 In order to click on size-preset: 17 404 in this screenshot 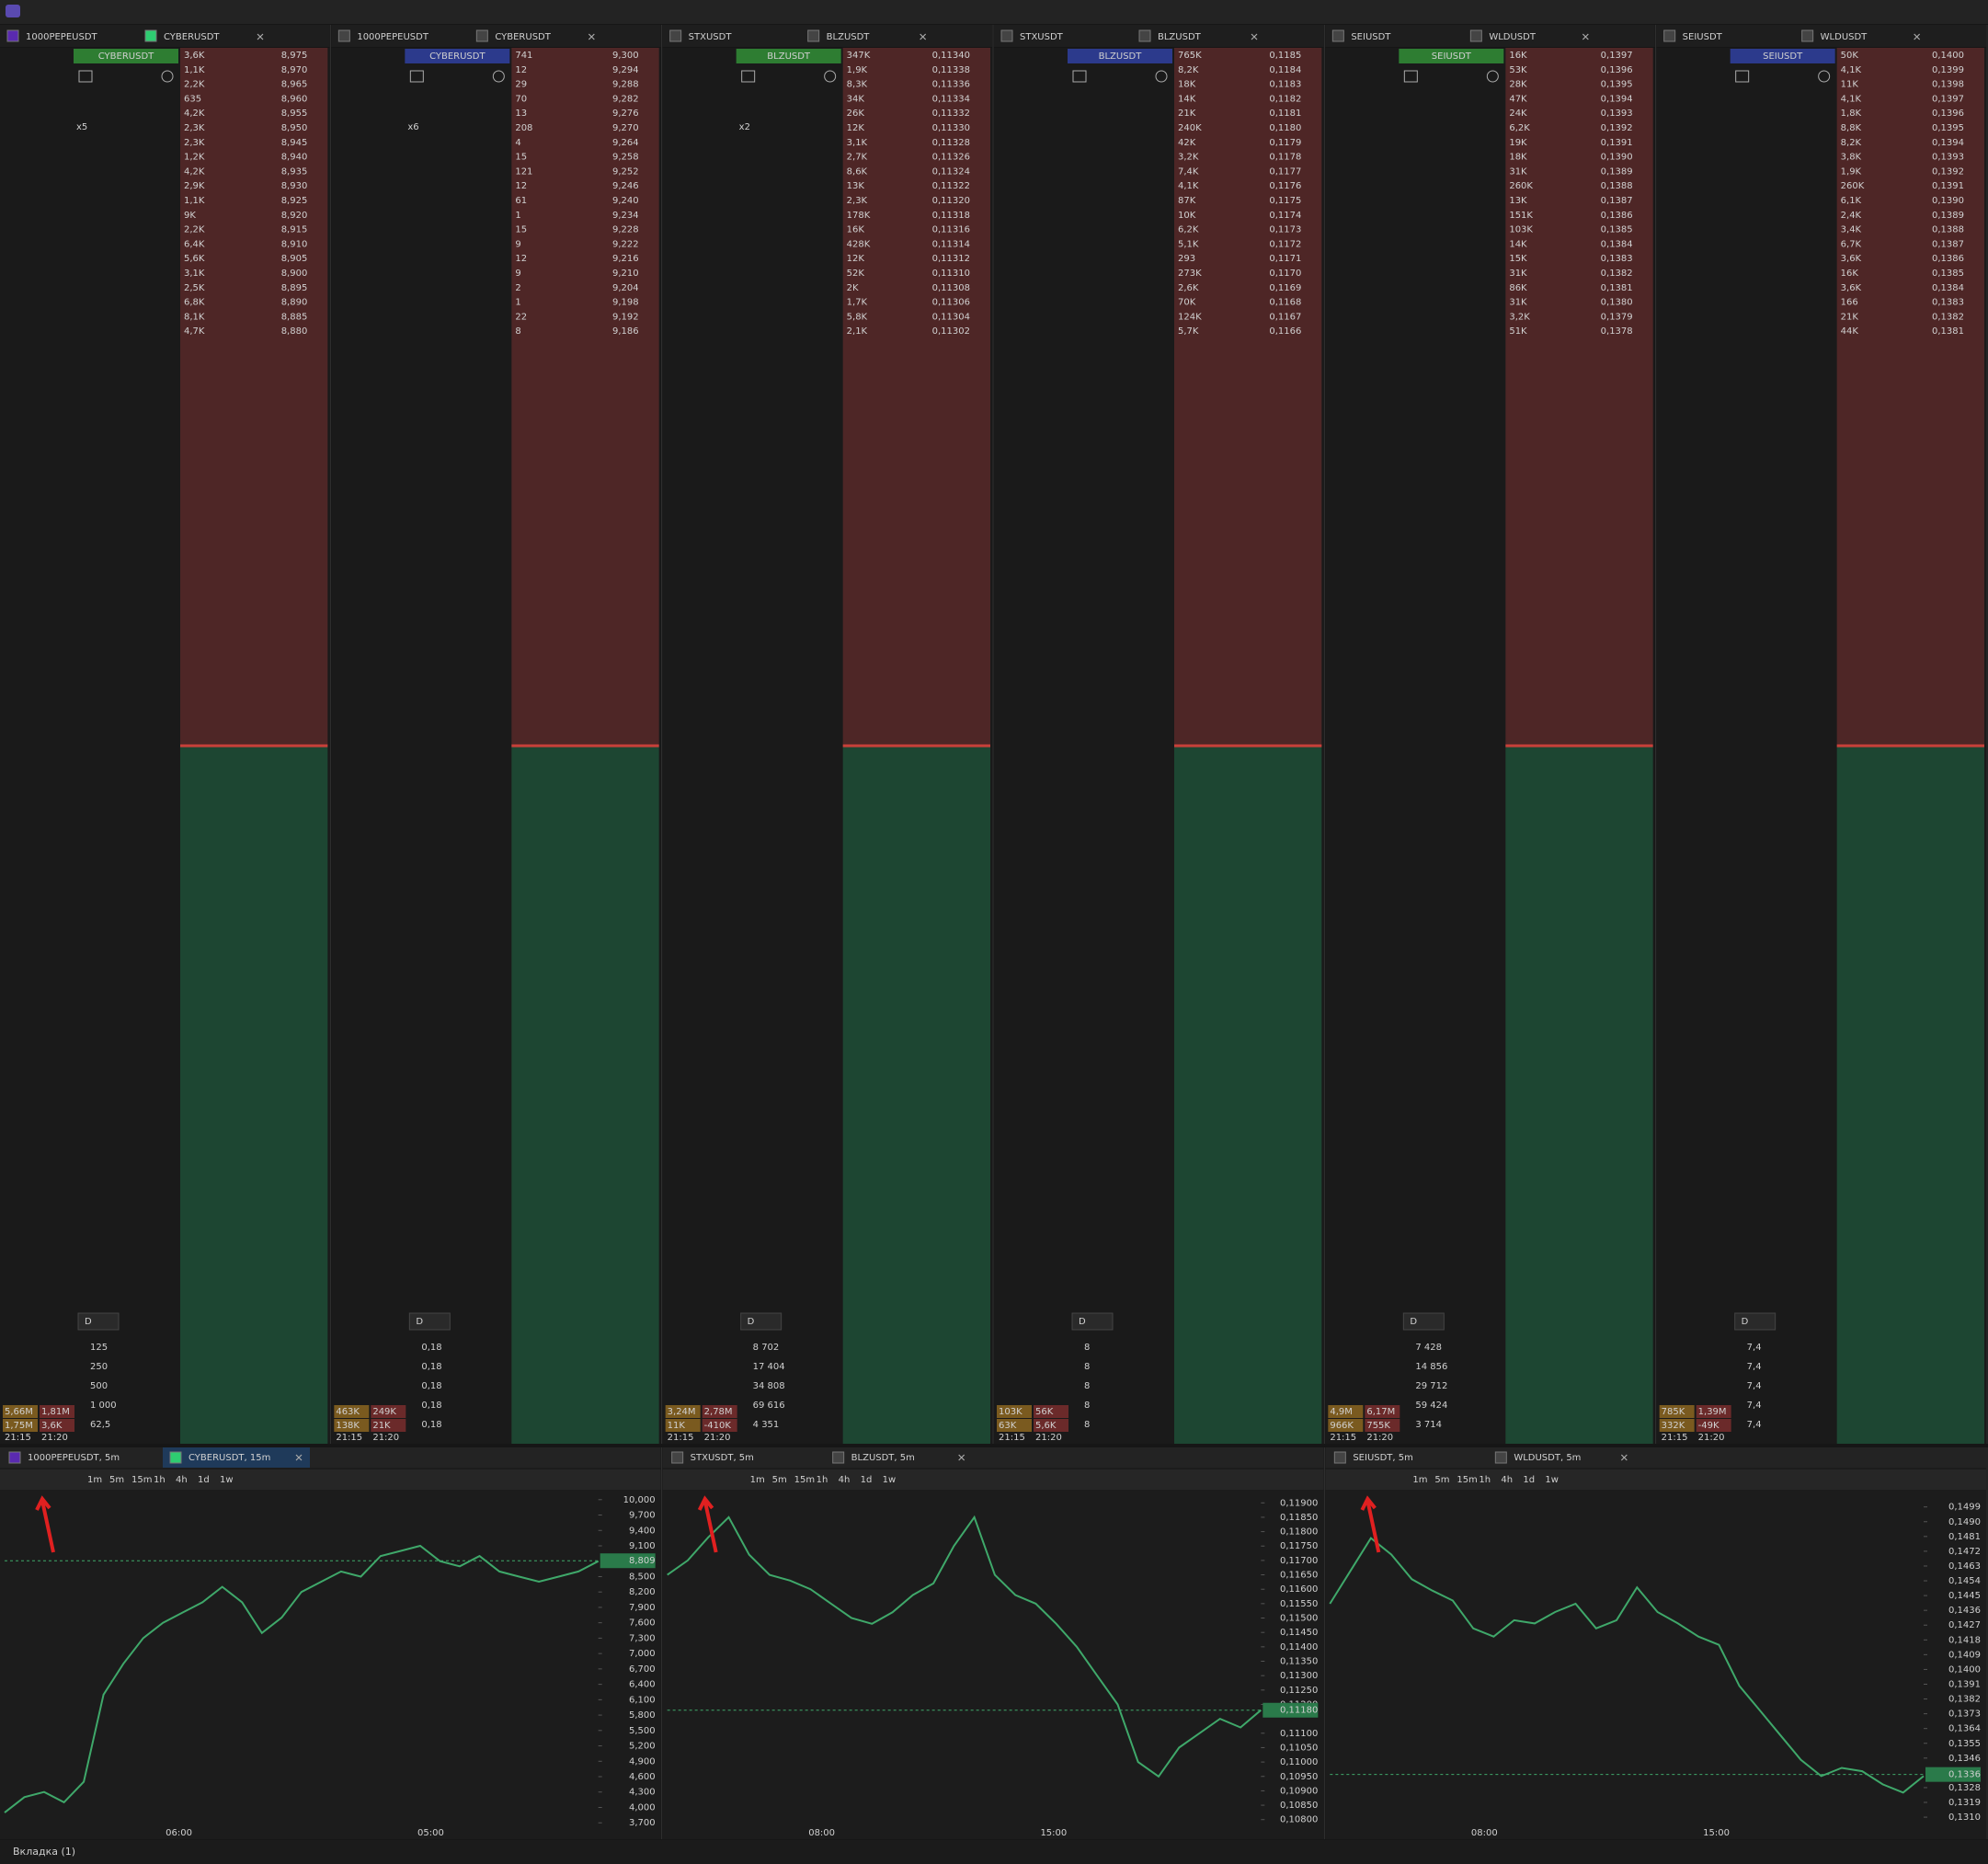, I will do `click(769, 1367)`.